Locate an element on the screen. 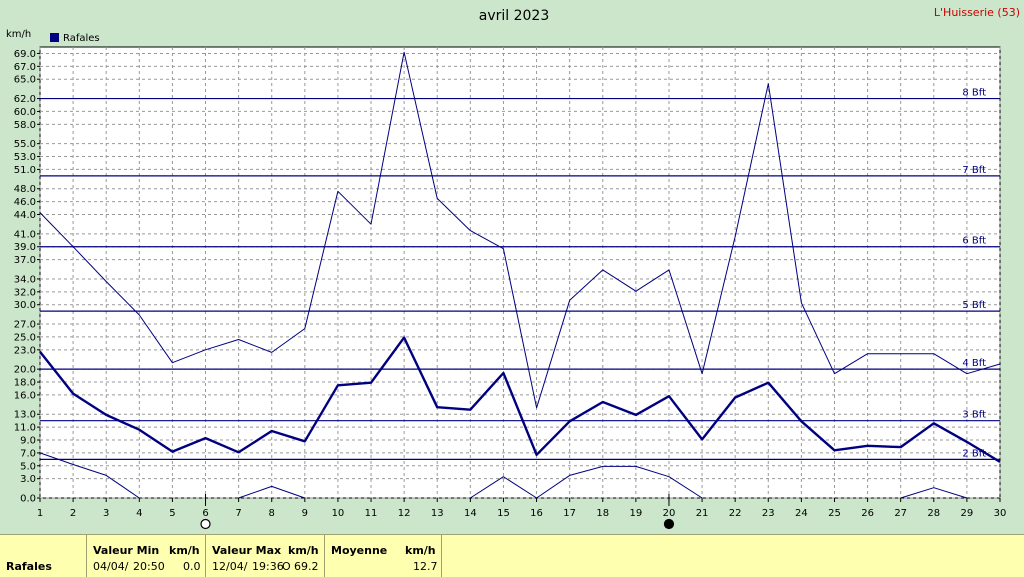 Image resolution: width=1024 pixels, height=577 pixels. mean-unit: km/h is located at coordinates (420, 550).